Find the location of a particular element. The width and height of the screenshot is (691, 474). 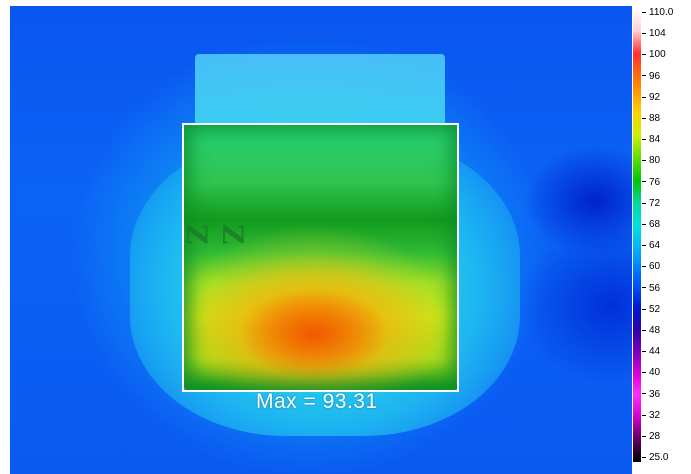

scale-tick-label: 76 is located at coordinates (651, 183).